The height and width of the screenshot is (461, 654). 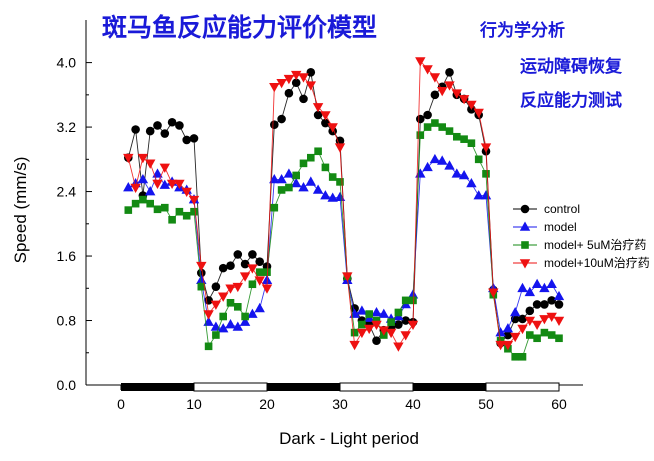 What do you see at coordinates (522, 31) in the screenshot?
I see `note-behavior-analysis: 行为学分析` at bounding box center [522, 31].